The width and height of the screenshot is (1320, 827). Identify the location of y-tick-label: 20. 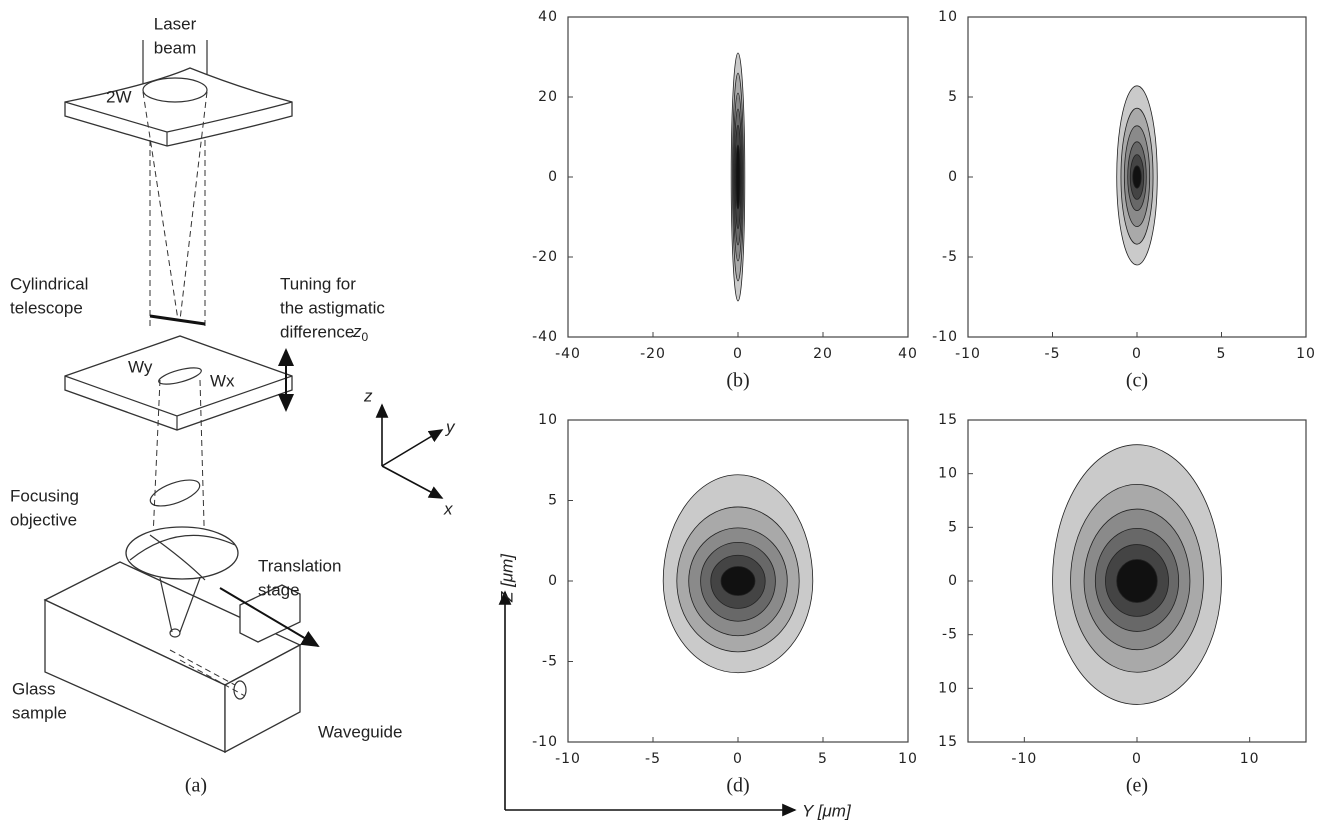
(548, 97).